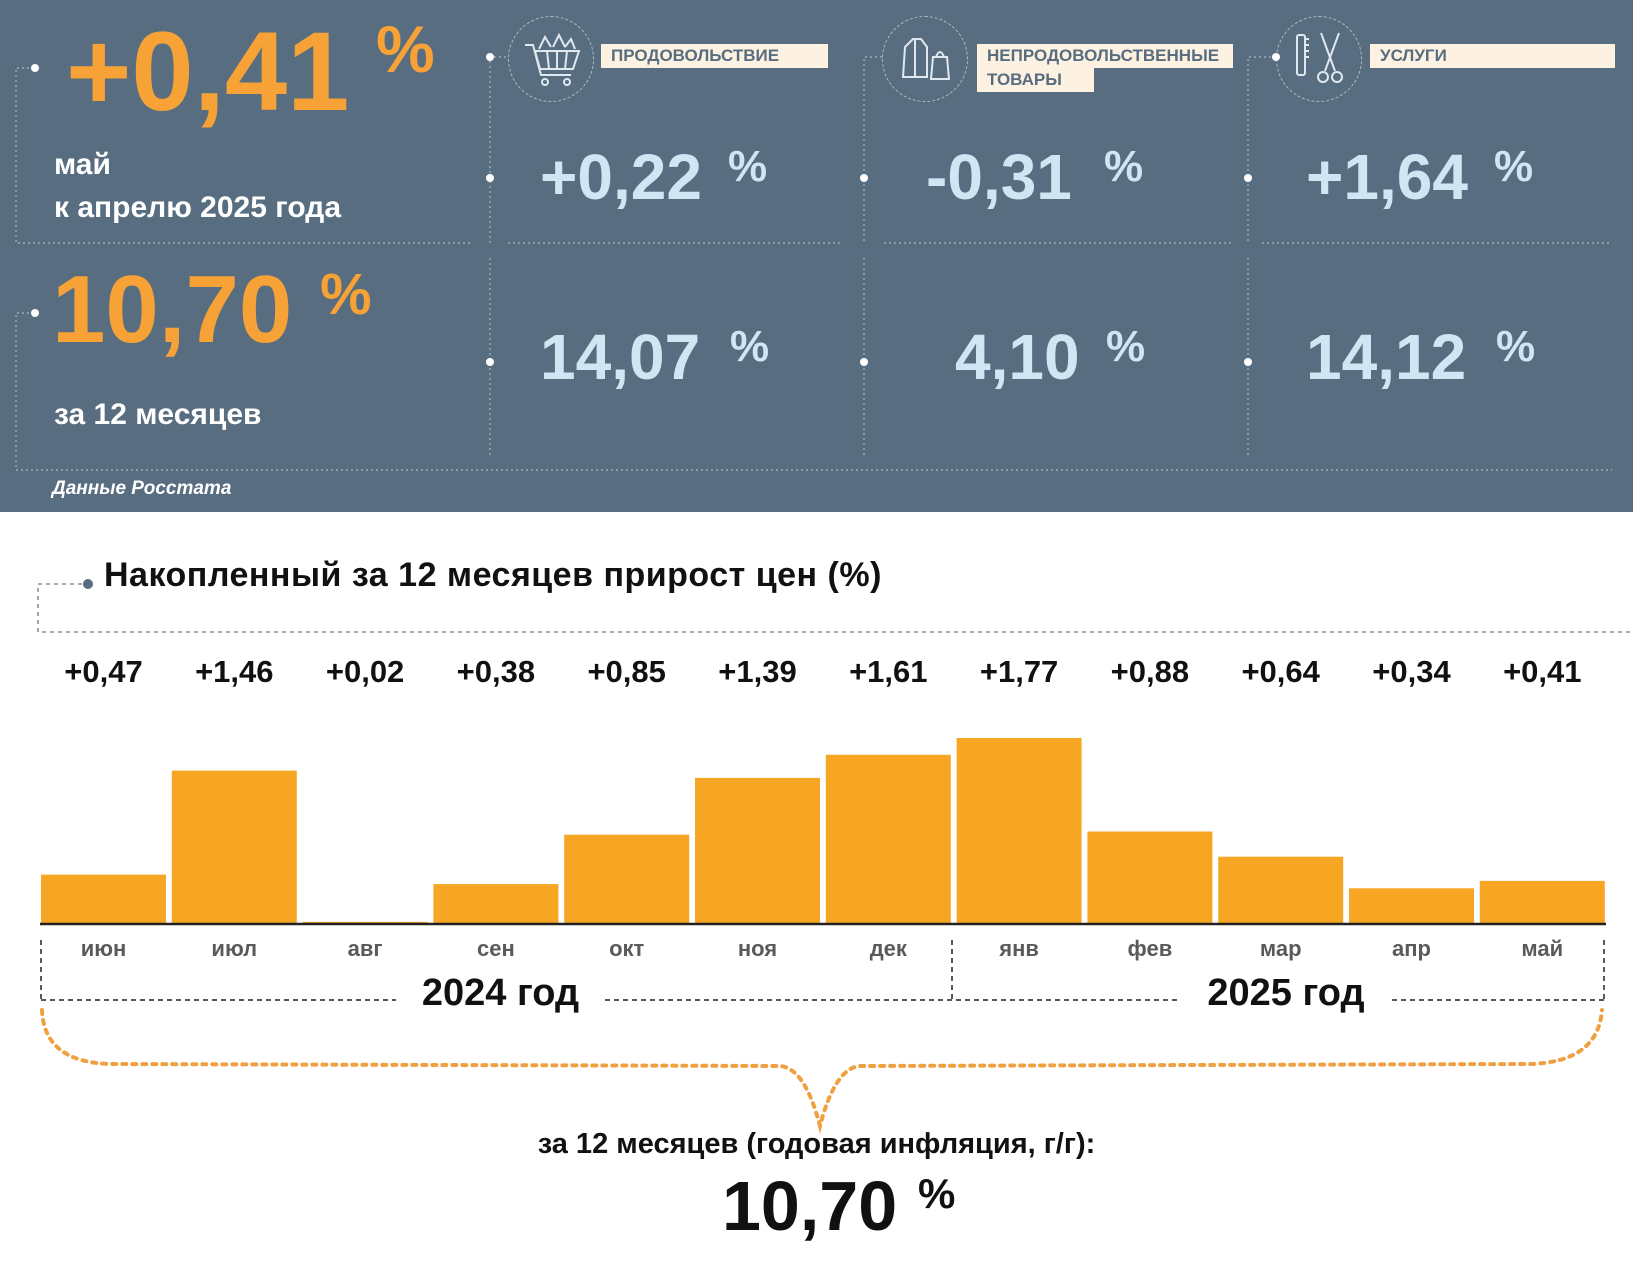 The image size is (1633, 1285). What do you see at coordinates (1319, 59) in the screenshot?
I see `scissors-comb-icon` at bounding box center [1319, 59].